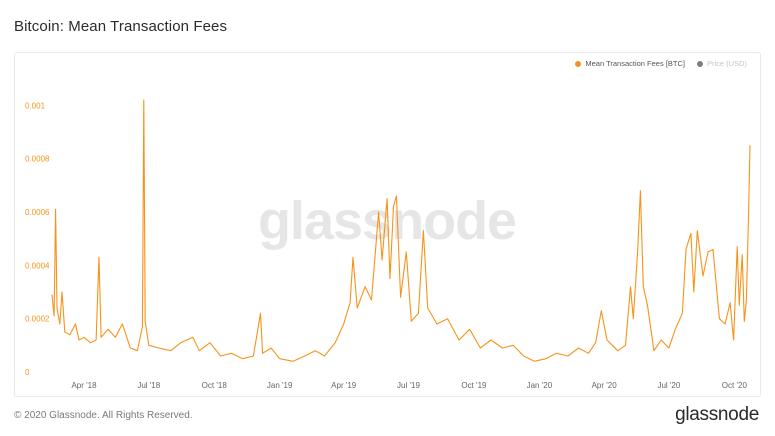 The height and width of the screenshot is (436, 775). Describe the element at coordinates (578, 63) in the screenshot. I see `legend-dot-fees` at that location.